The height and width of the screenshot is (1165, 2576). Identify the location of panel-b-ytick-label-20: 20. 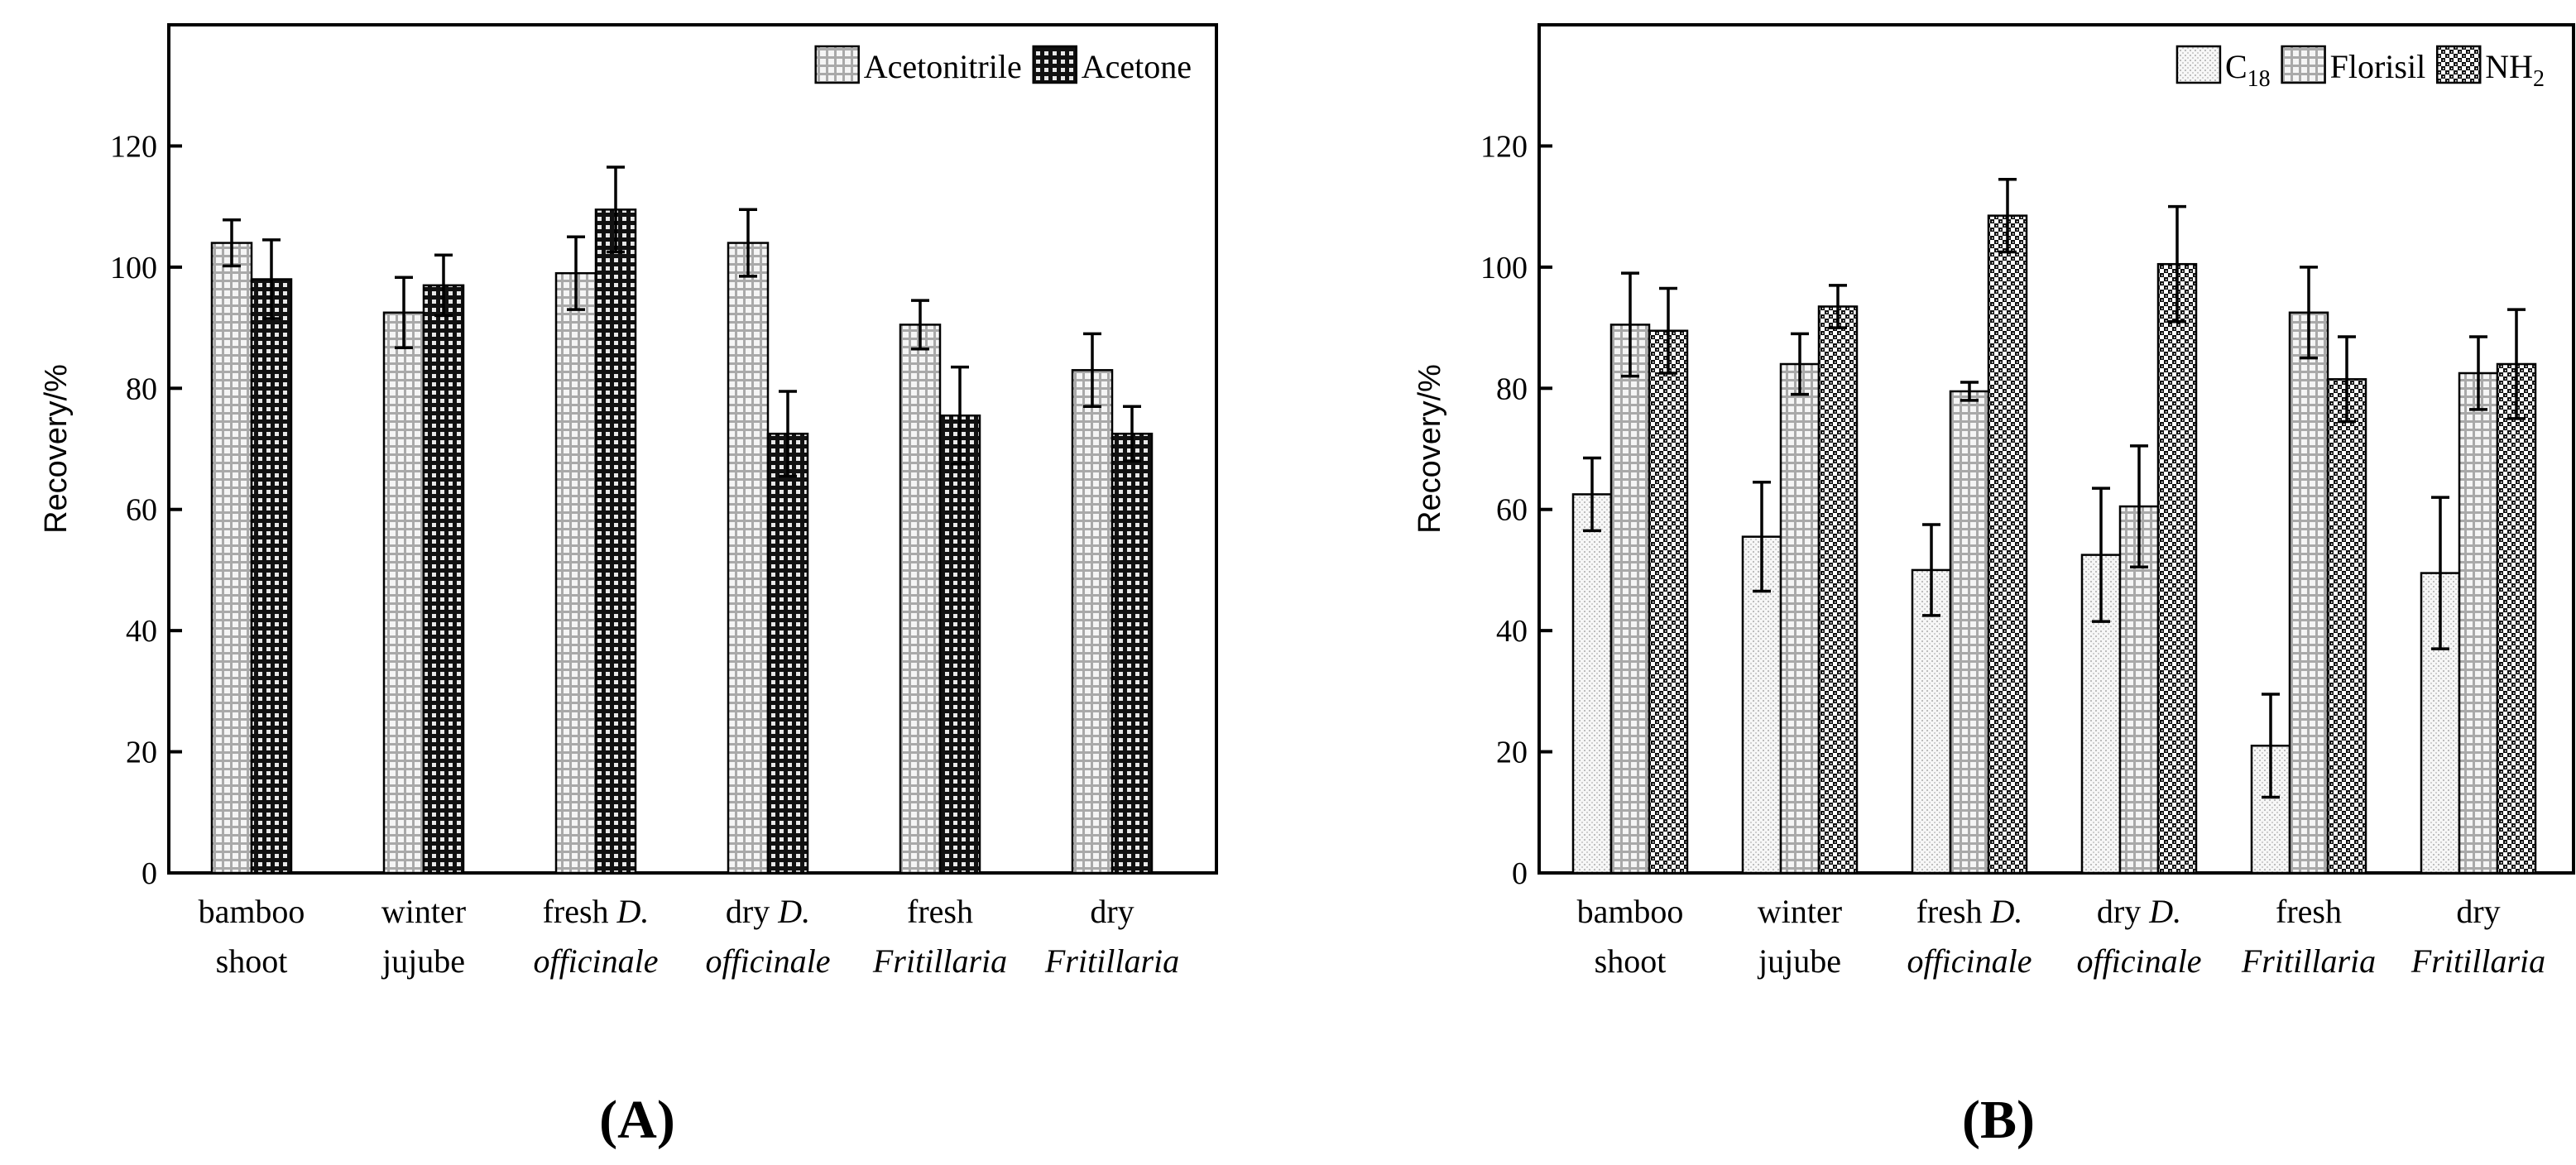
(1512, 753).